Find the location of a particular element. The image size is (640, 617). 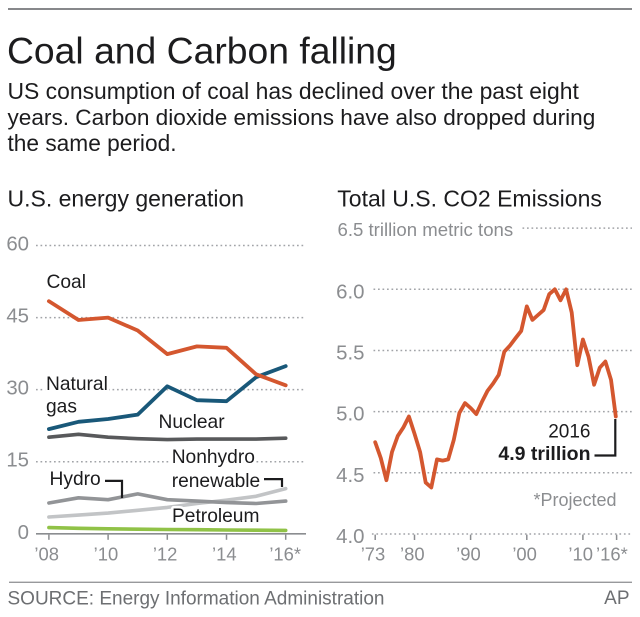

svg-text: Coal and Carbon falling is located at coordinates (202, 51).